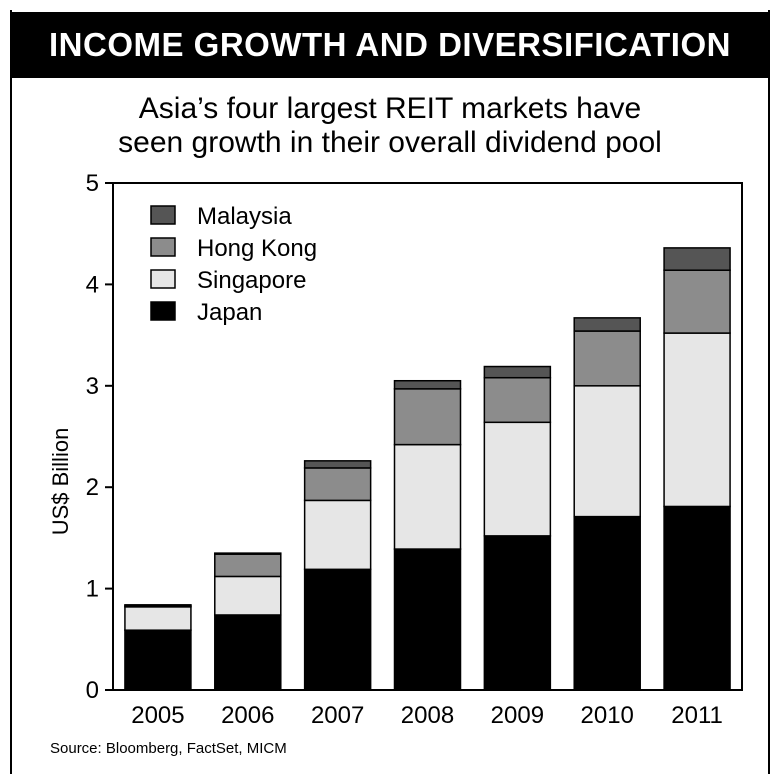  I want to click on bar-segment-japan-2011, so click(697, 598).